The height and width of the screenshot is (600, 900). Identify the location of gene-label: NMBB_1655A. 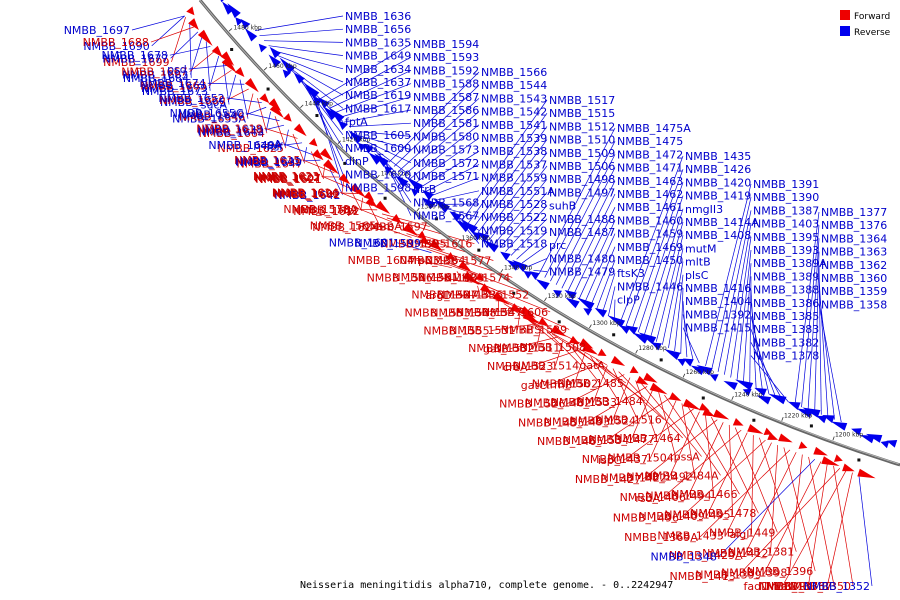
(209, 119).